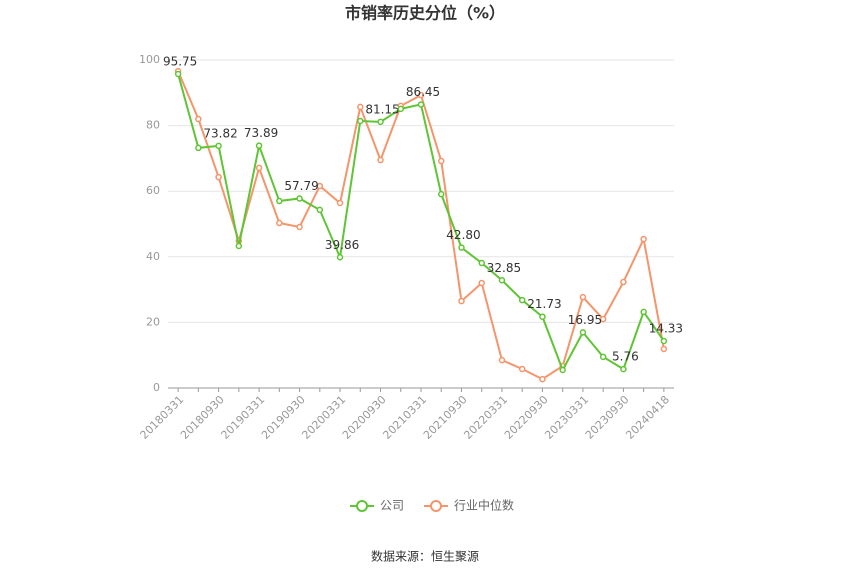 This screenshot has height=574, width=850. I want to click on x-tick-label: 20240418, so click(647, 417).